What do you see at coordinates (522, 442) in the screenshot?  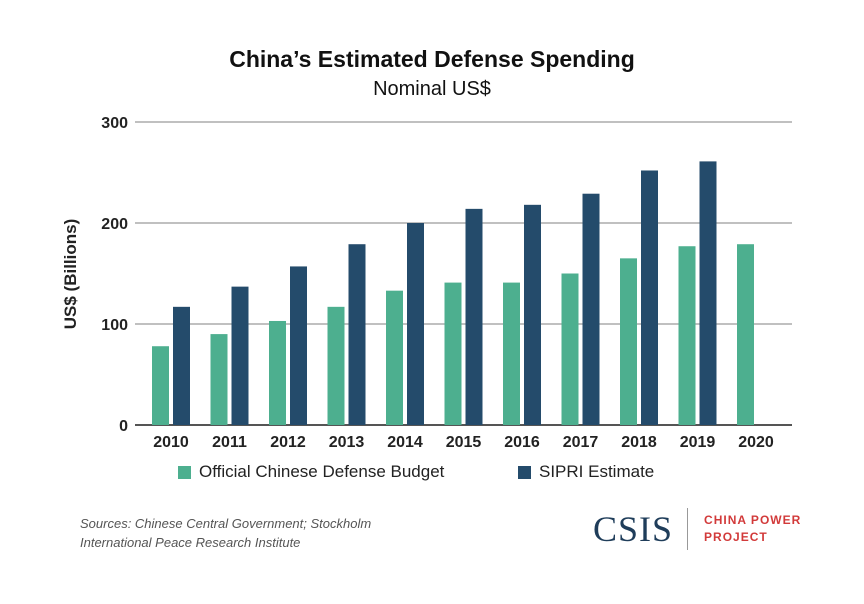 I see `x-tick-label: 2016` at bounding box center [522, 442].